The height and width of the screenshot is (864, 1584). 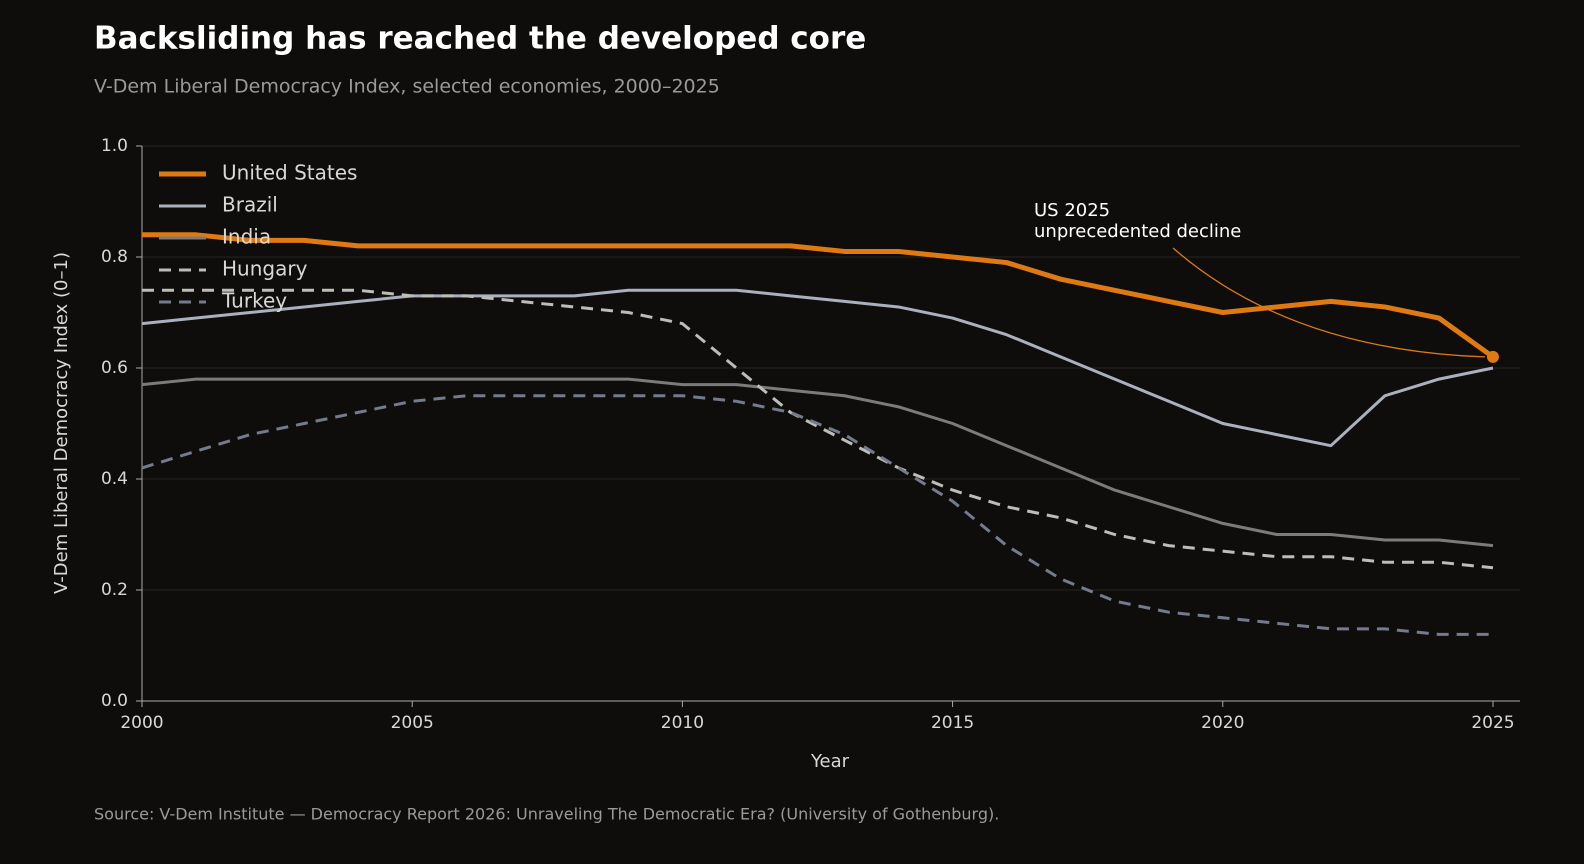 What do you see at coordinates (289, 173) in the screenshot?
I see `legend-label: United States` at bounding box center [289, 173].